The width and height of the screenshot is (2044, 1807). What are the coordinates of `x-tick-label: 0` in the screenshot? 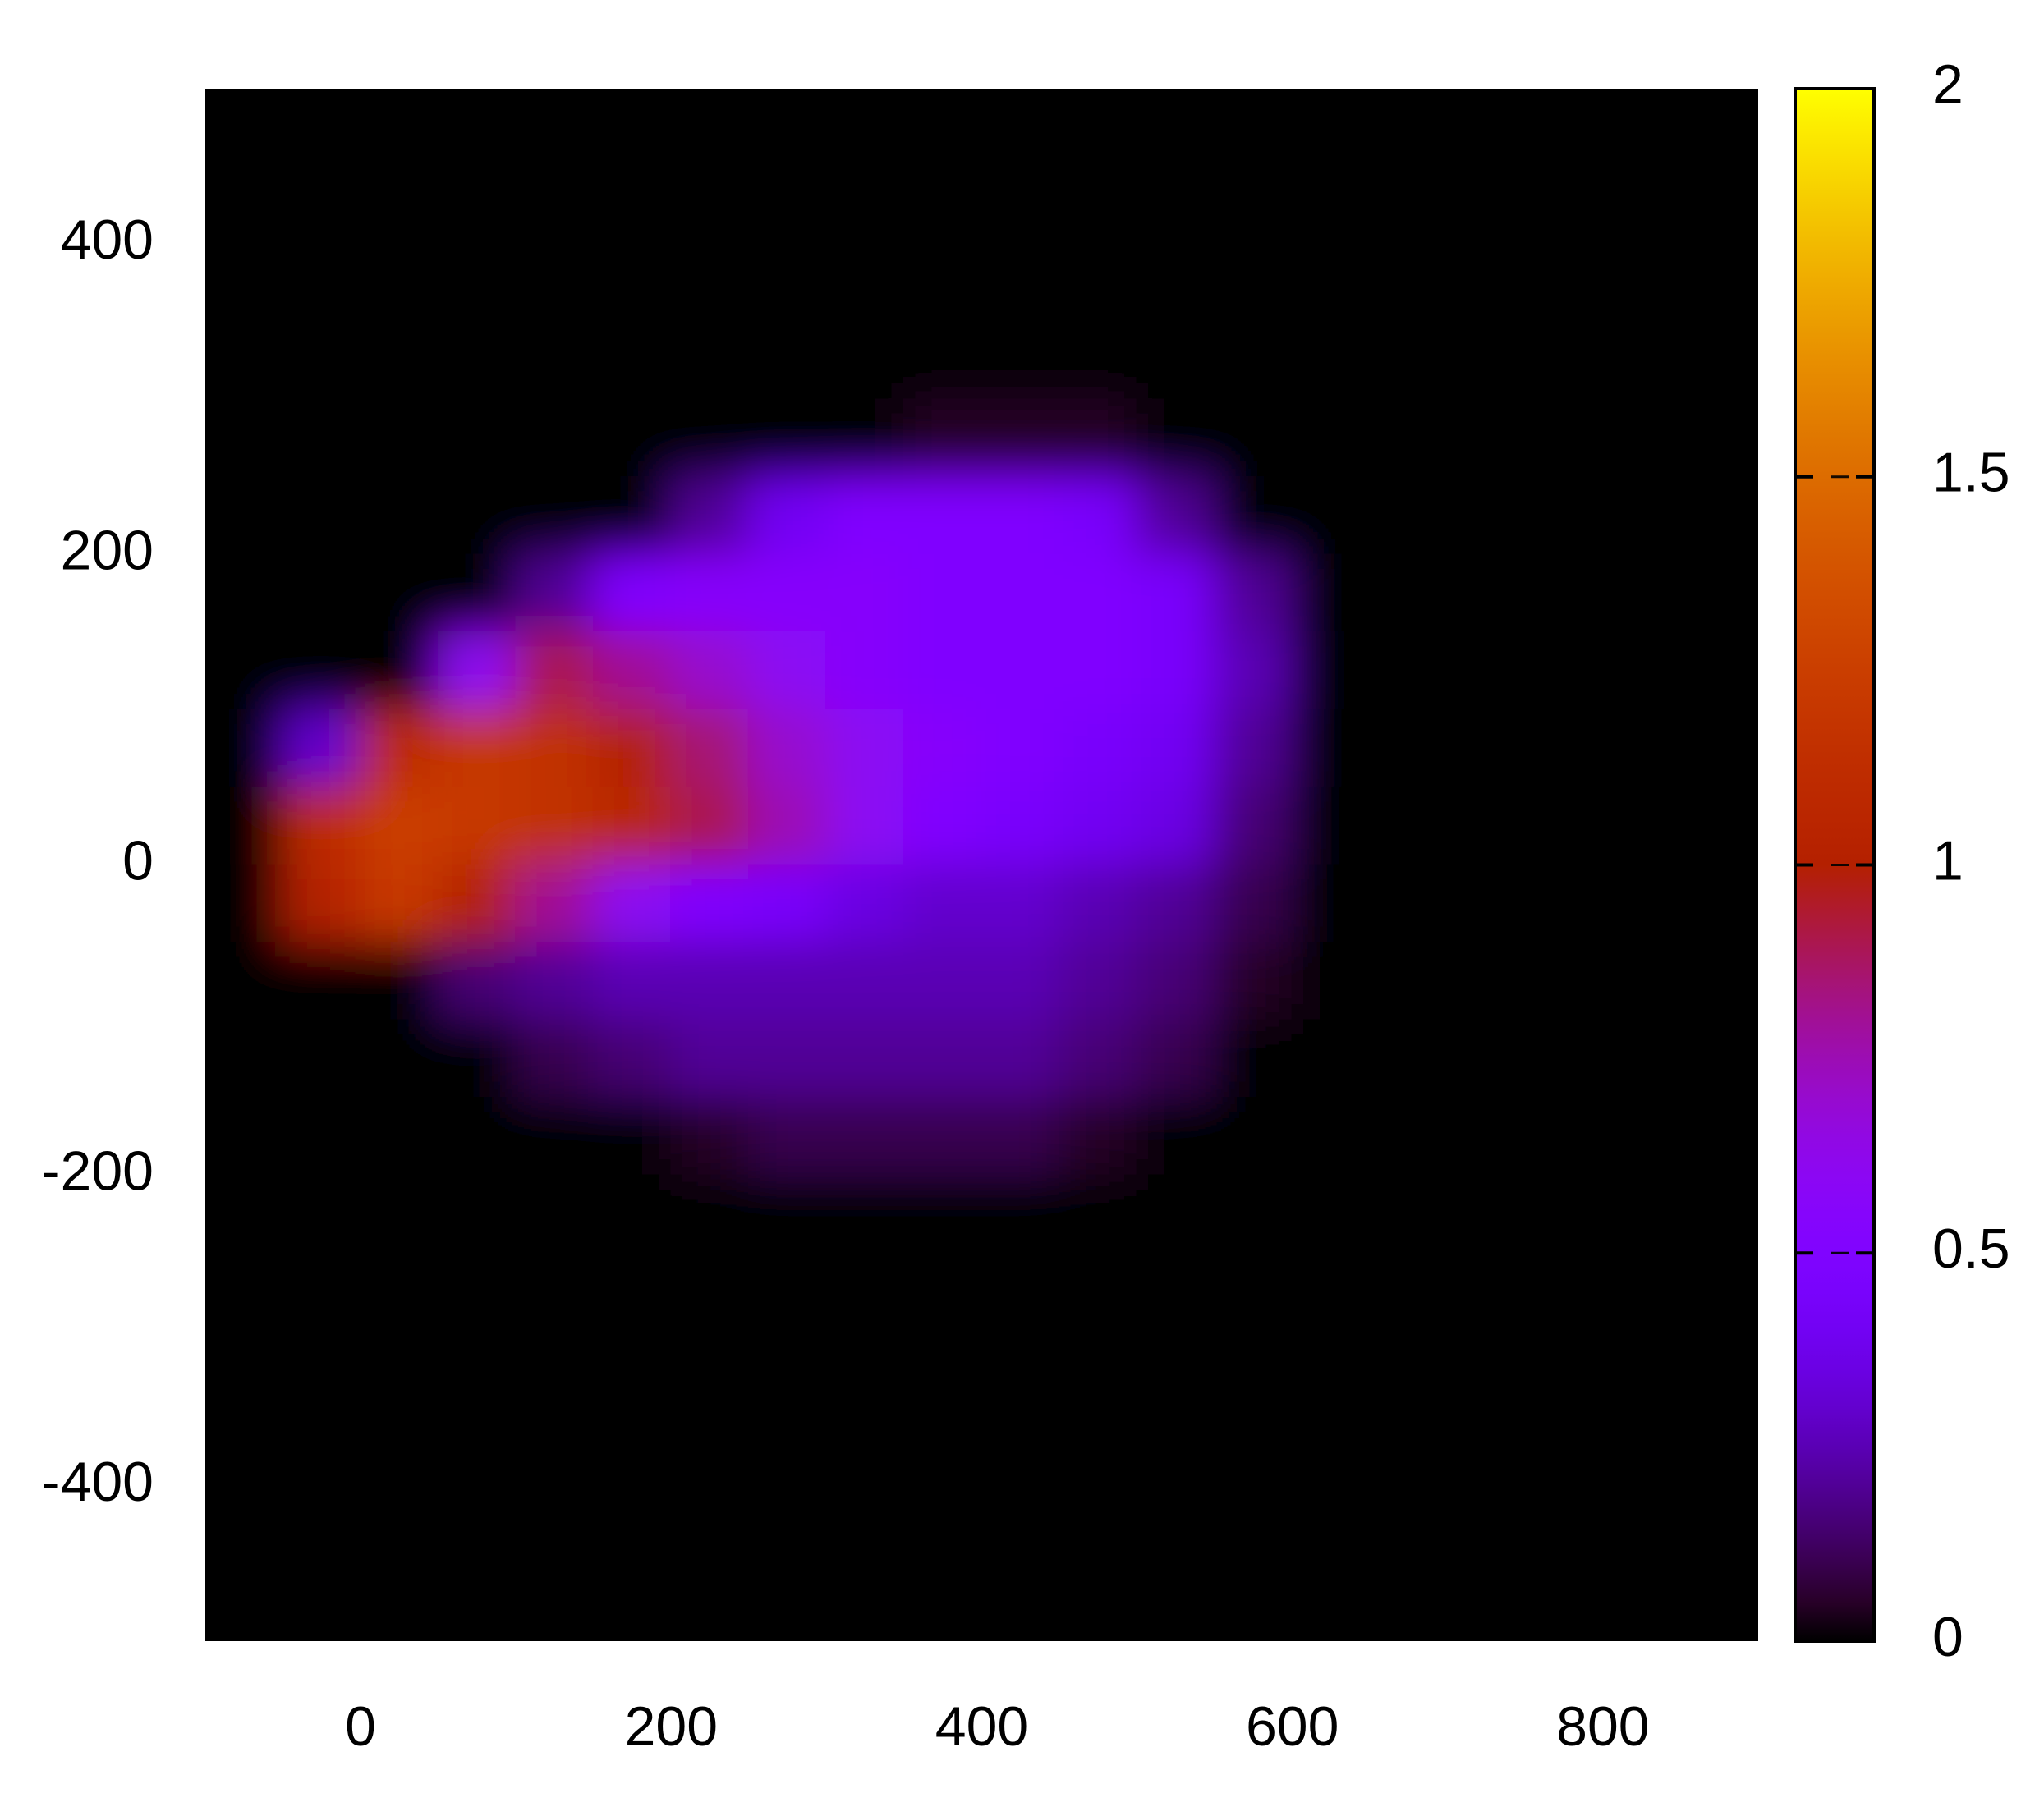 It's located at (360, 1726).